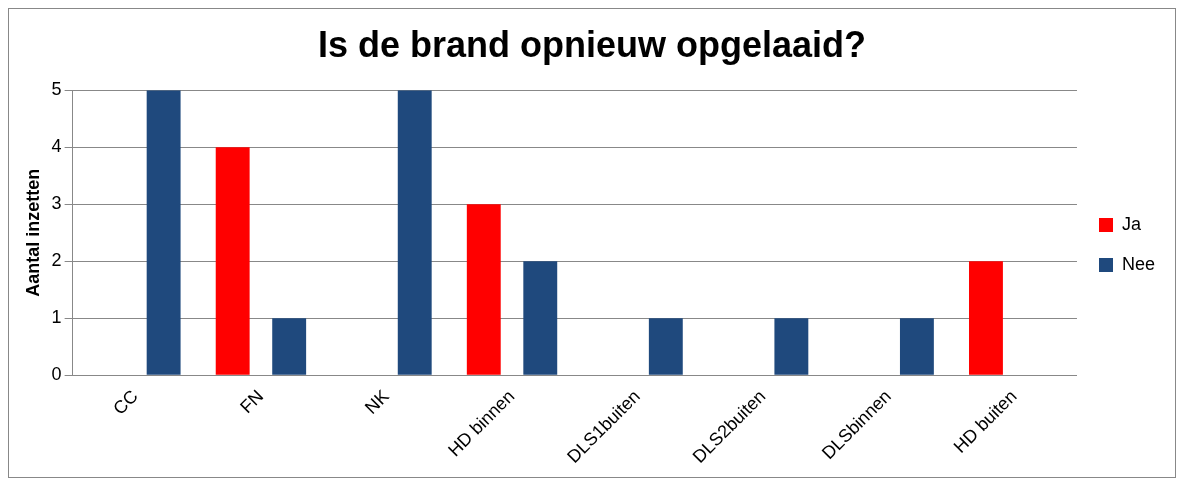 The image size is (1186, 480). What do you see at coordinates (56, 317) in the screenshot?
I see `y-tick-label: 1` at bounding box center [56, 317].